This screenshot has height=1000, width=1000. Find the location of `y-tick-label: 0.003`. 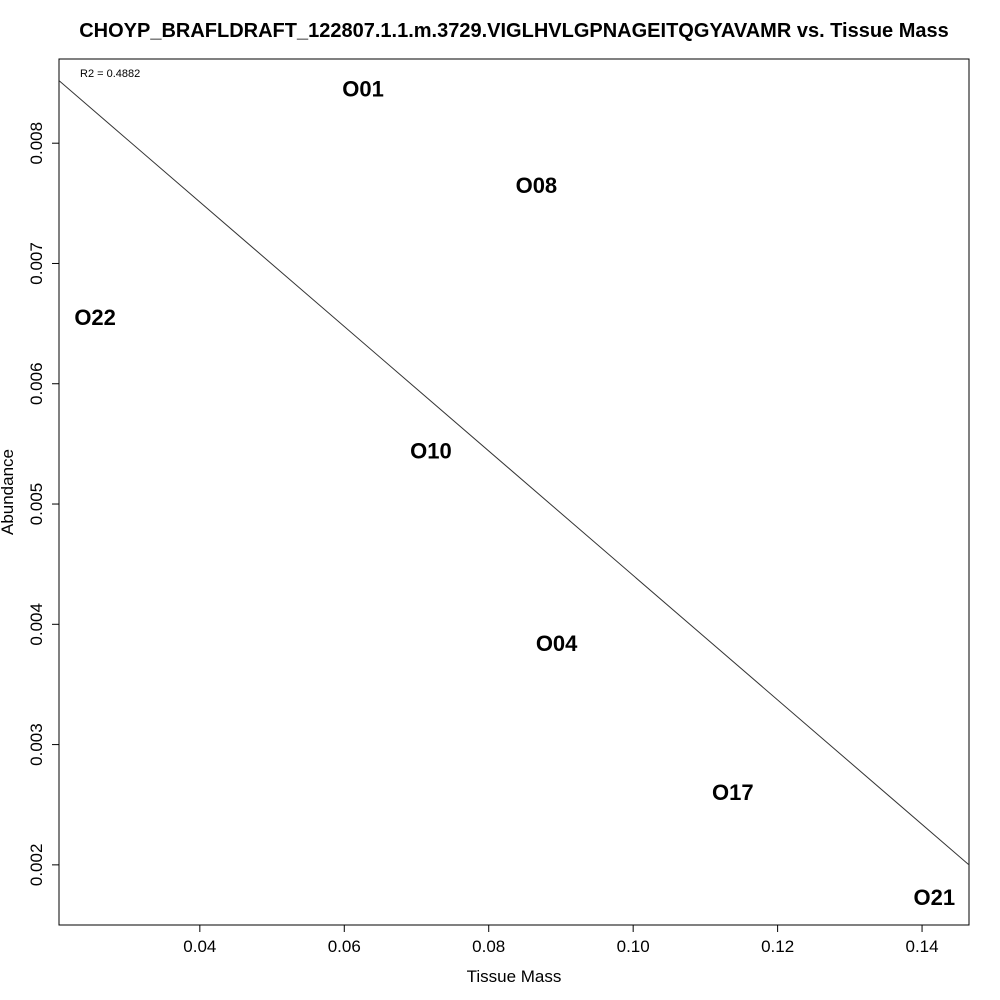

y-tick-label: 0.003 is located at coordinates (36, 744).